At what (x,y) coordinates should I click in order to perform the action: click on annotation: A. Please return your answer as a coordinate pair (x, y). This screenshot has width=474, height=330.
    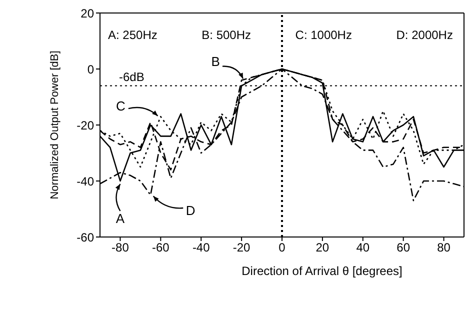
    Looking at the image, I should click on (120, 218).